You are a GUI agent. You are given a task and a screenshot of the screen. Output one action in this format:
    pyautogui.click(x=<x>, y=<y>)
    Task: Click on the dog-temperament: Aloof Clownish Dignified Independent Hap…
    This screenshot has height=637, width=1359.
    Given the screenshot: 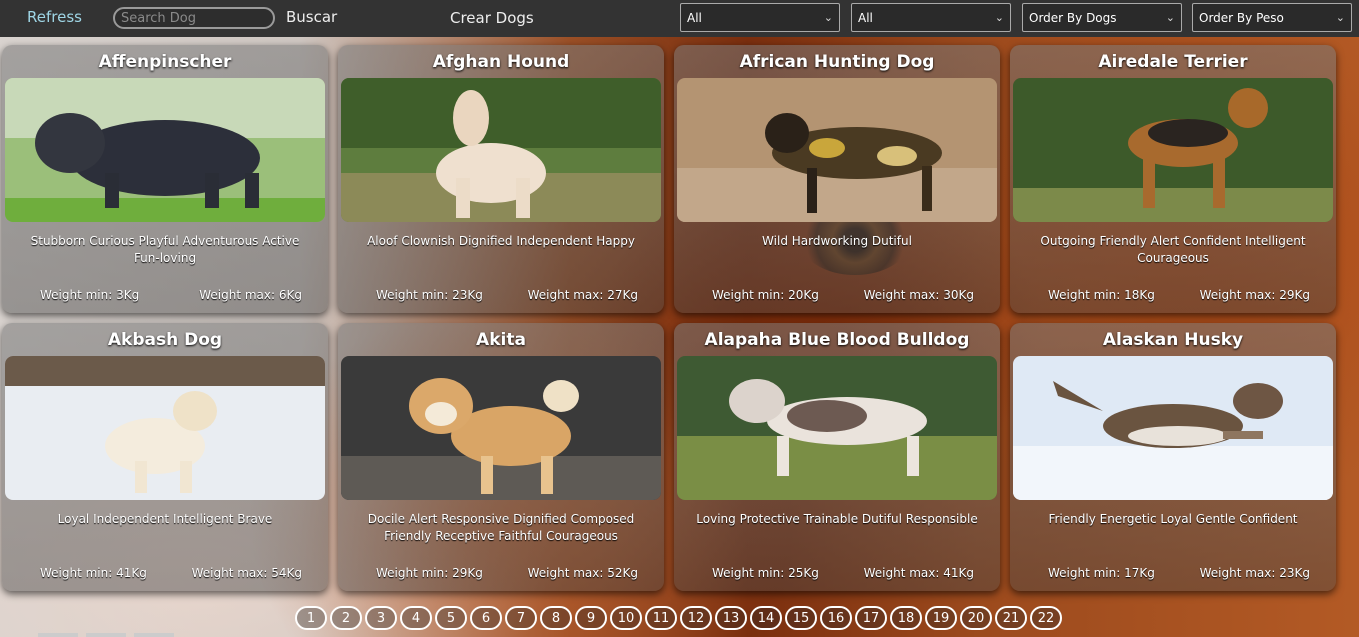 What is the action you would take?
    pyautogui.click(x=501, y=241)
    